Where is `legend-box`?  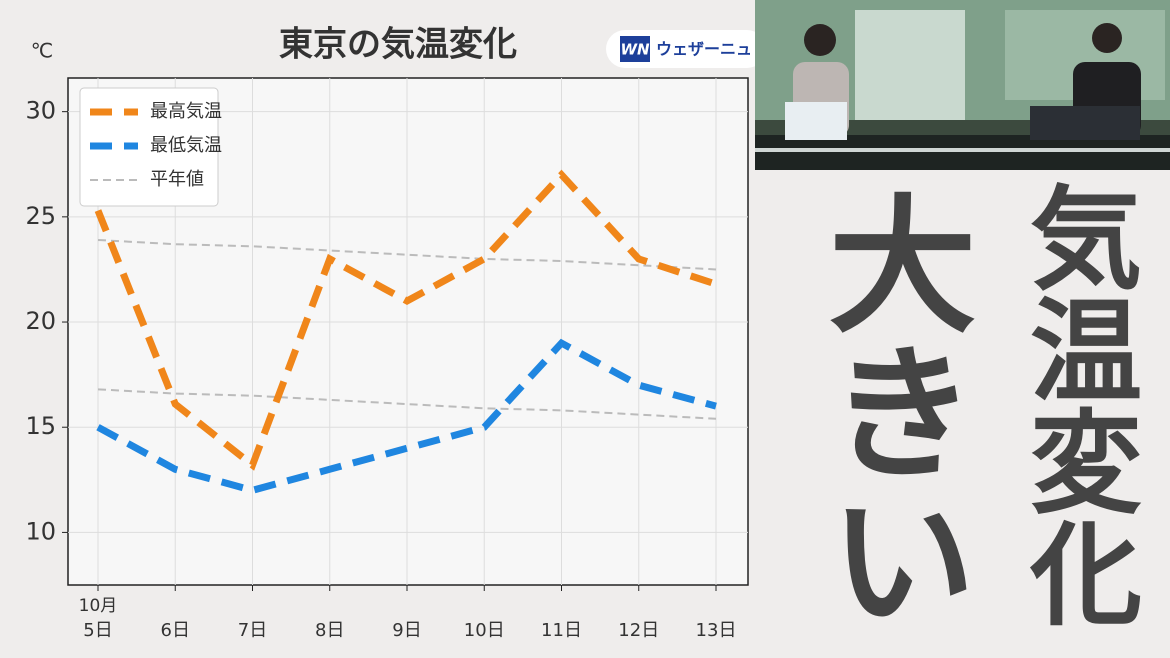
legend-box is located at coordinates (149, 147).